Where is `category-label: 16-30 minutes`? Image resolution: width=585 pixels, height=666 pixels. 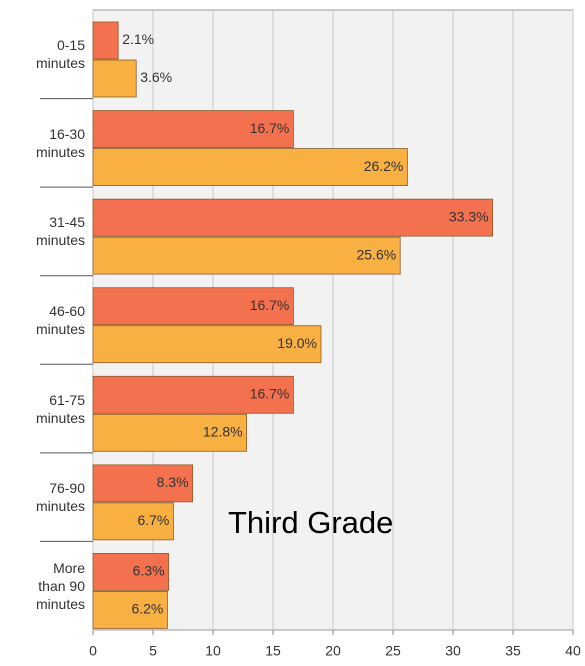
category-label: 16-30 minutes is located at coordinates (60, 142).